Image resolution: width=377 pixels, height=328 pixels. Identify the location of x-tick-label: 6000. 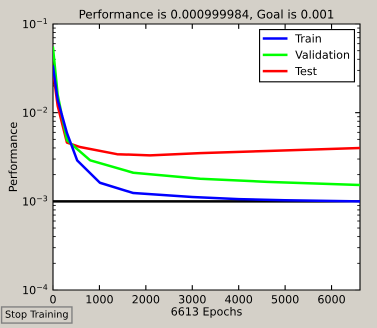
(331, 299).